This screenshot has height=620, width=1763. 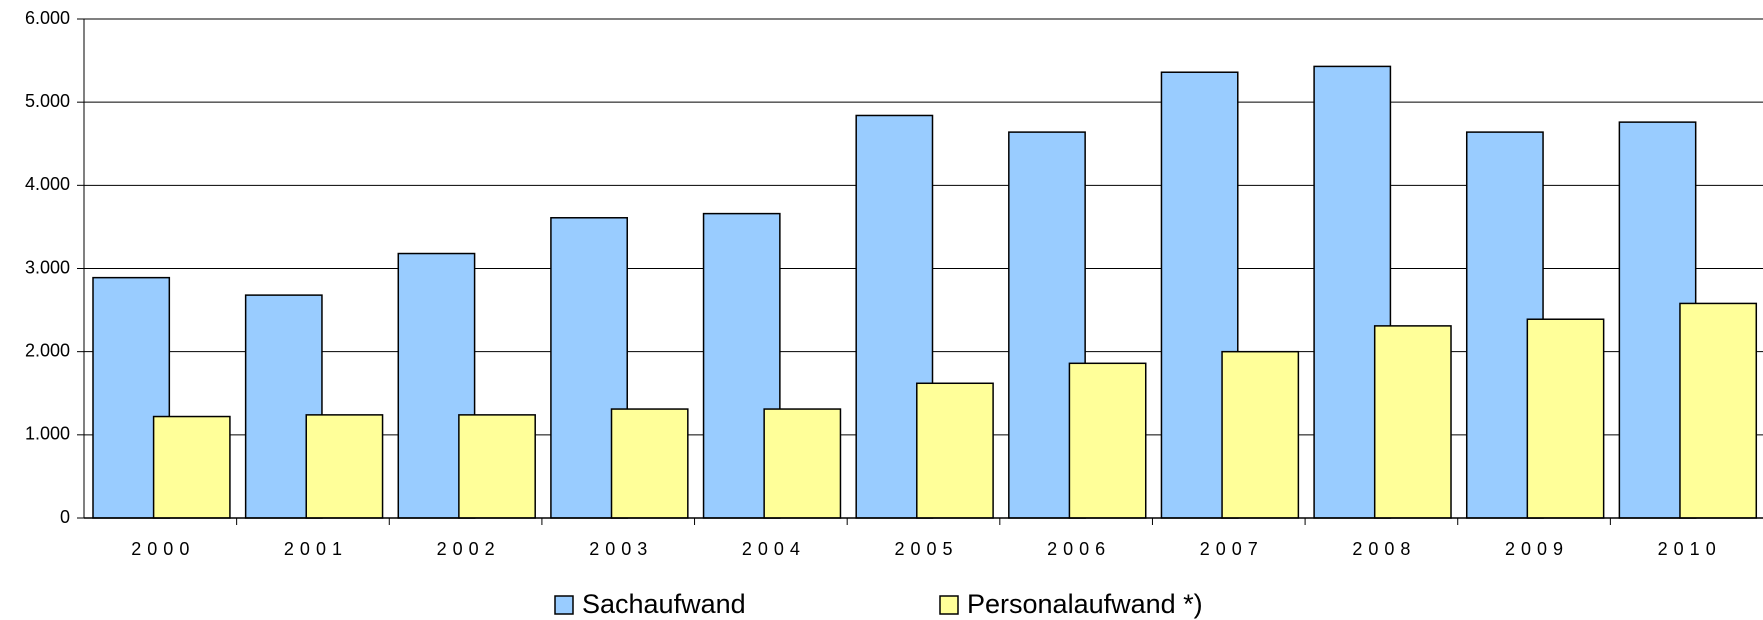 I want to click on x-tick-label: 2006, so click(x=1079, y=549).